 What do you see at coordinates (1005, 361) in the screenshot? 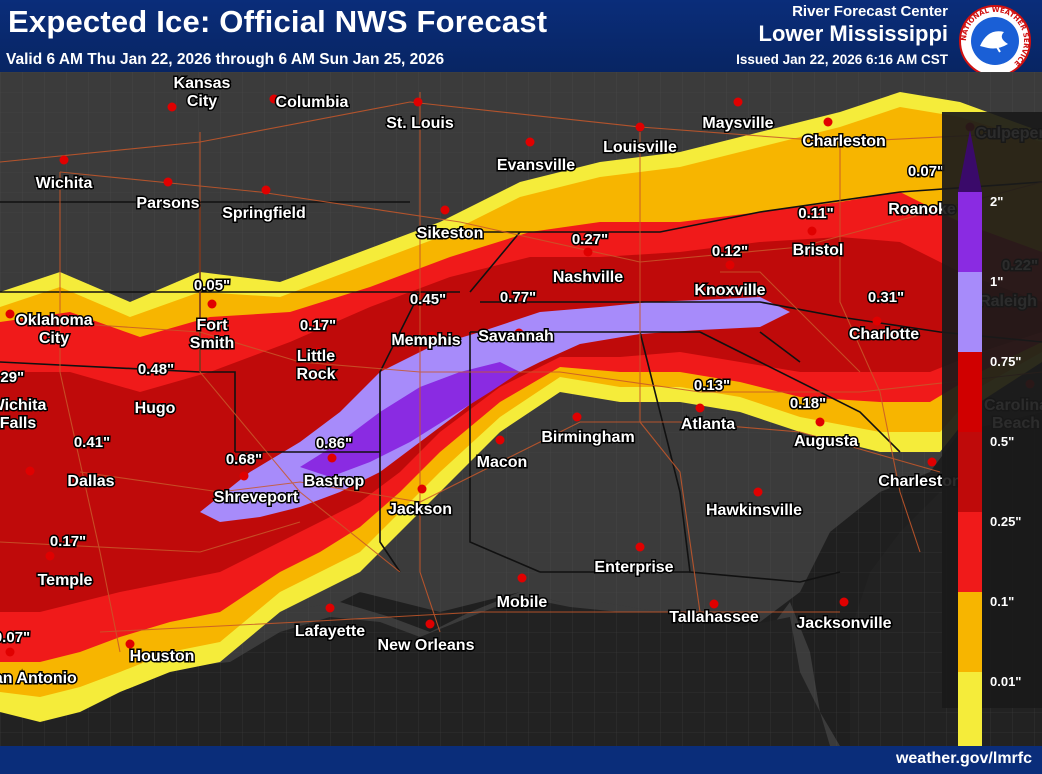
I see `legend-label: 0.75"` at bounding box center [1005, 361].